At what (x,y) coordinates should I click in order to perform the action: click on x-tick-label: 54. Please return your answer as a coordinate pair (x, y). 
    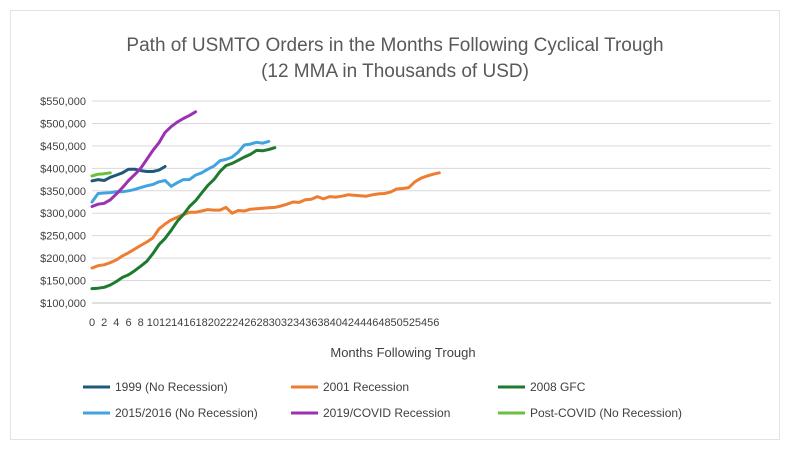
    Looking at the image, I should click on (421, 323).